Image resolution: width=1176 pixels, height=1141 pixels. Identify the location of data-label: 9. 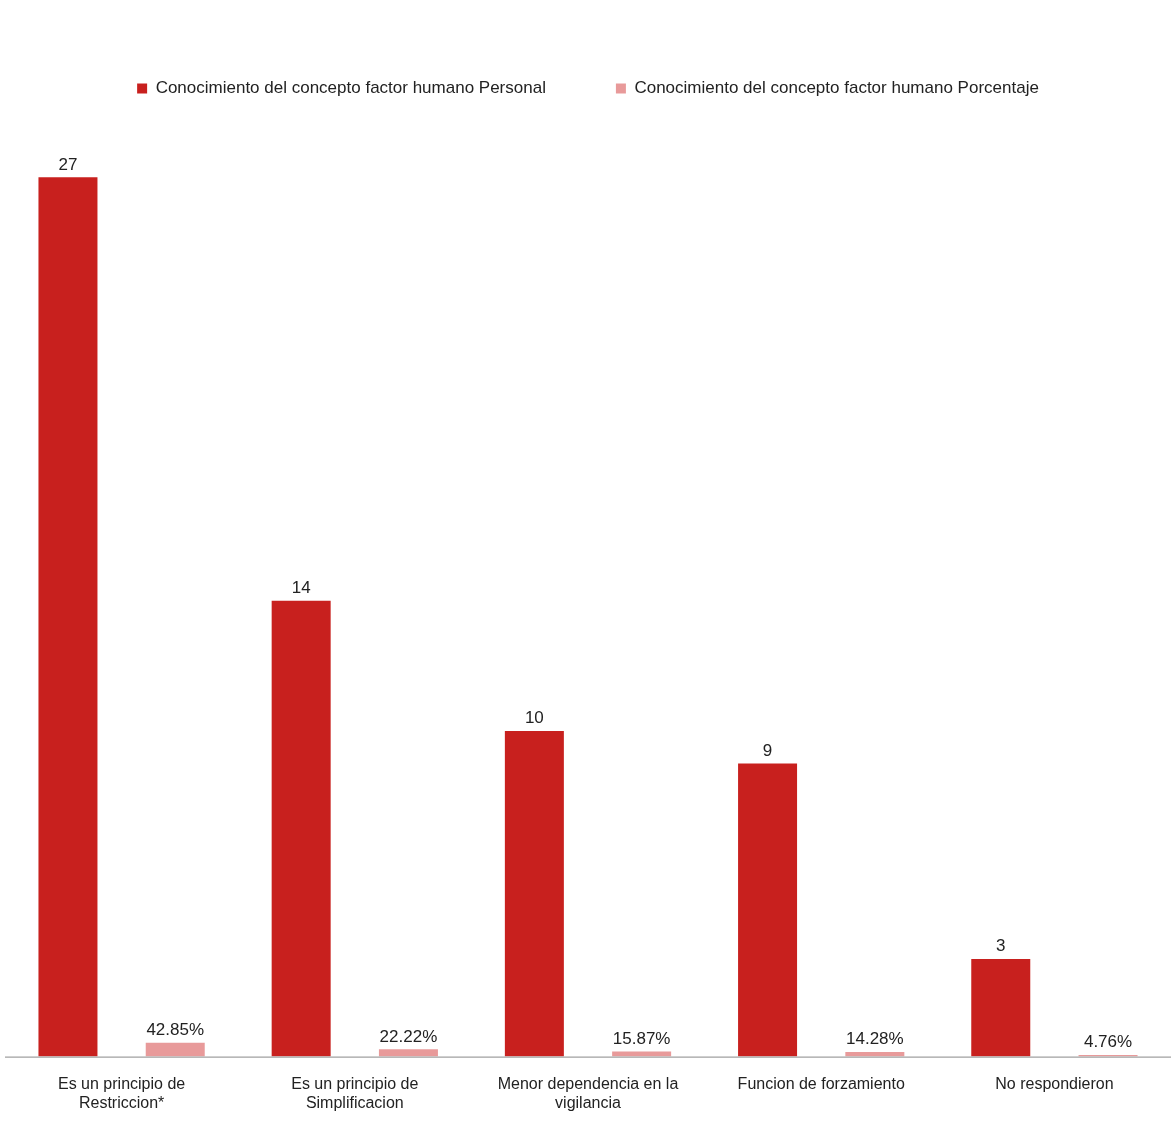
(767, 750).